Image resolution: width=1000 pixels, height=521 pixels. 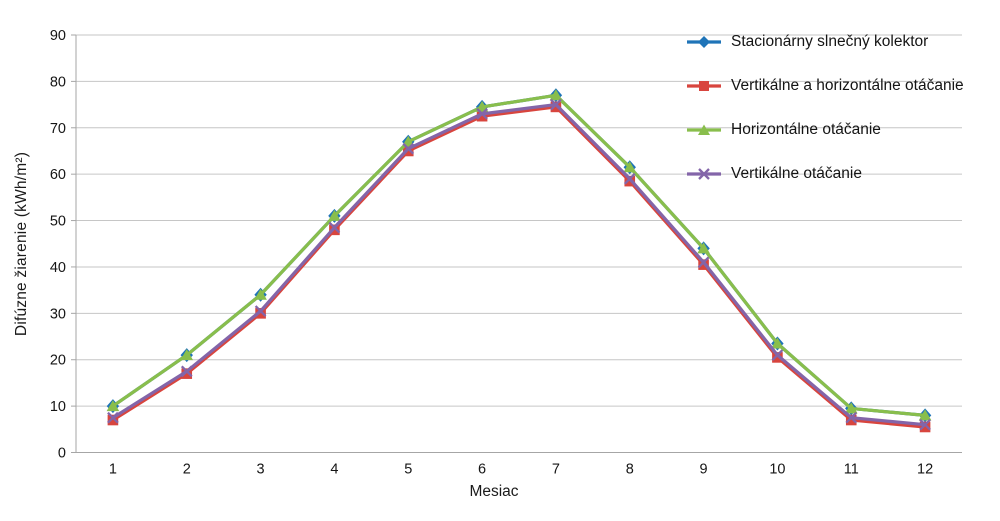 I want to click on y-tick-label: 40, so click(x=58, y=268).